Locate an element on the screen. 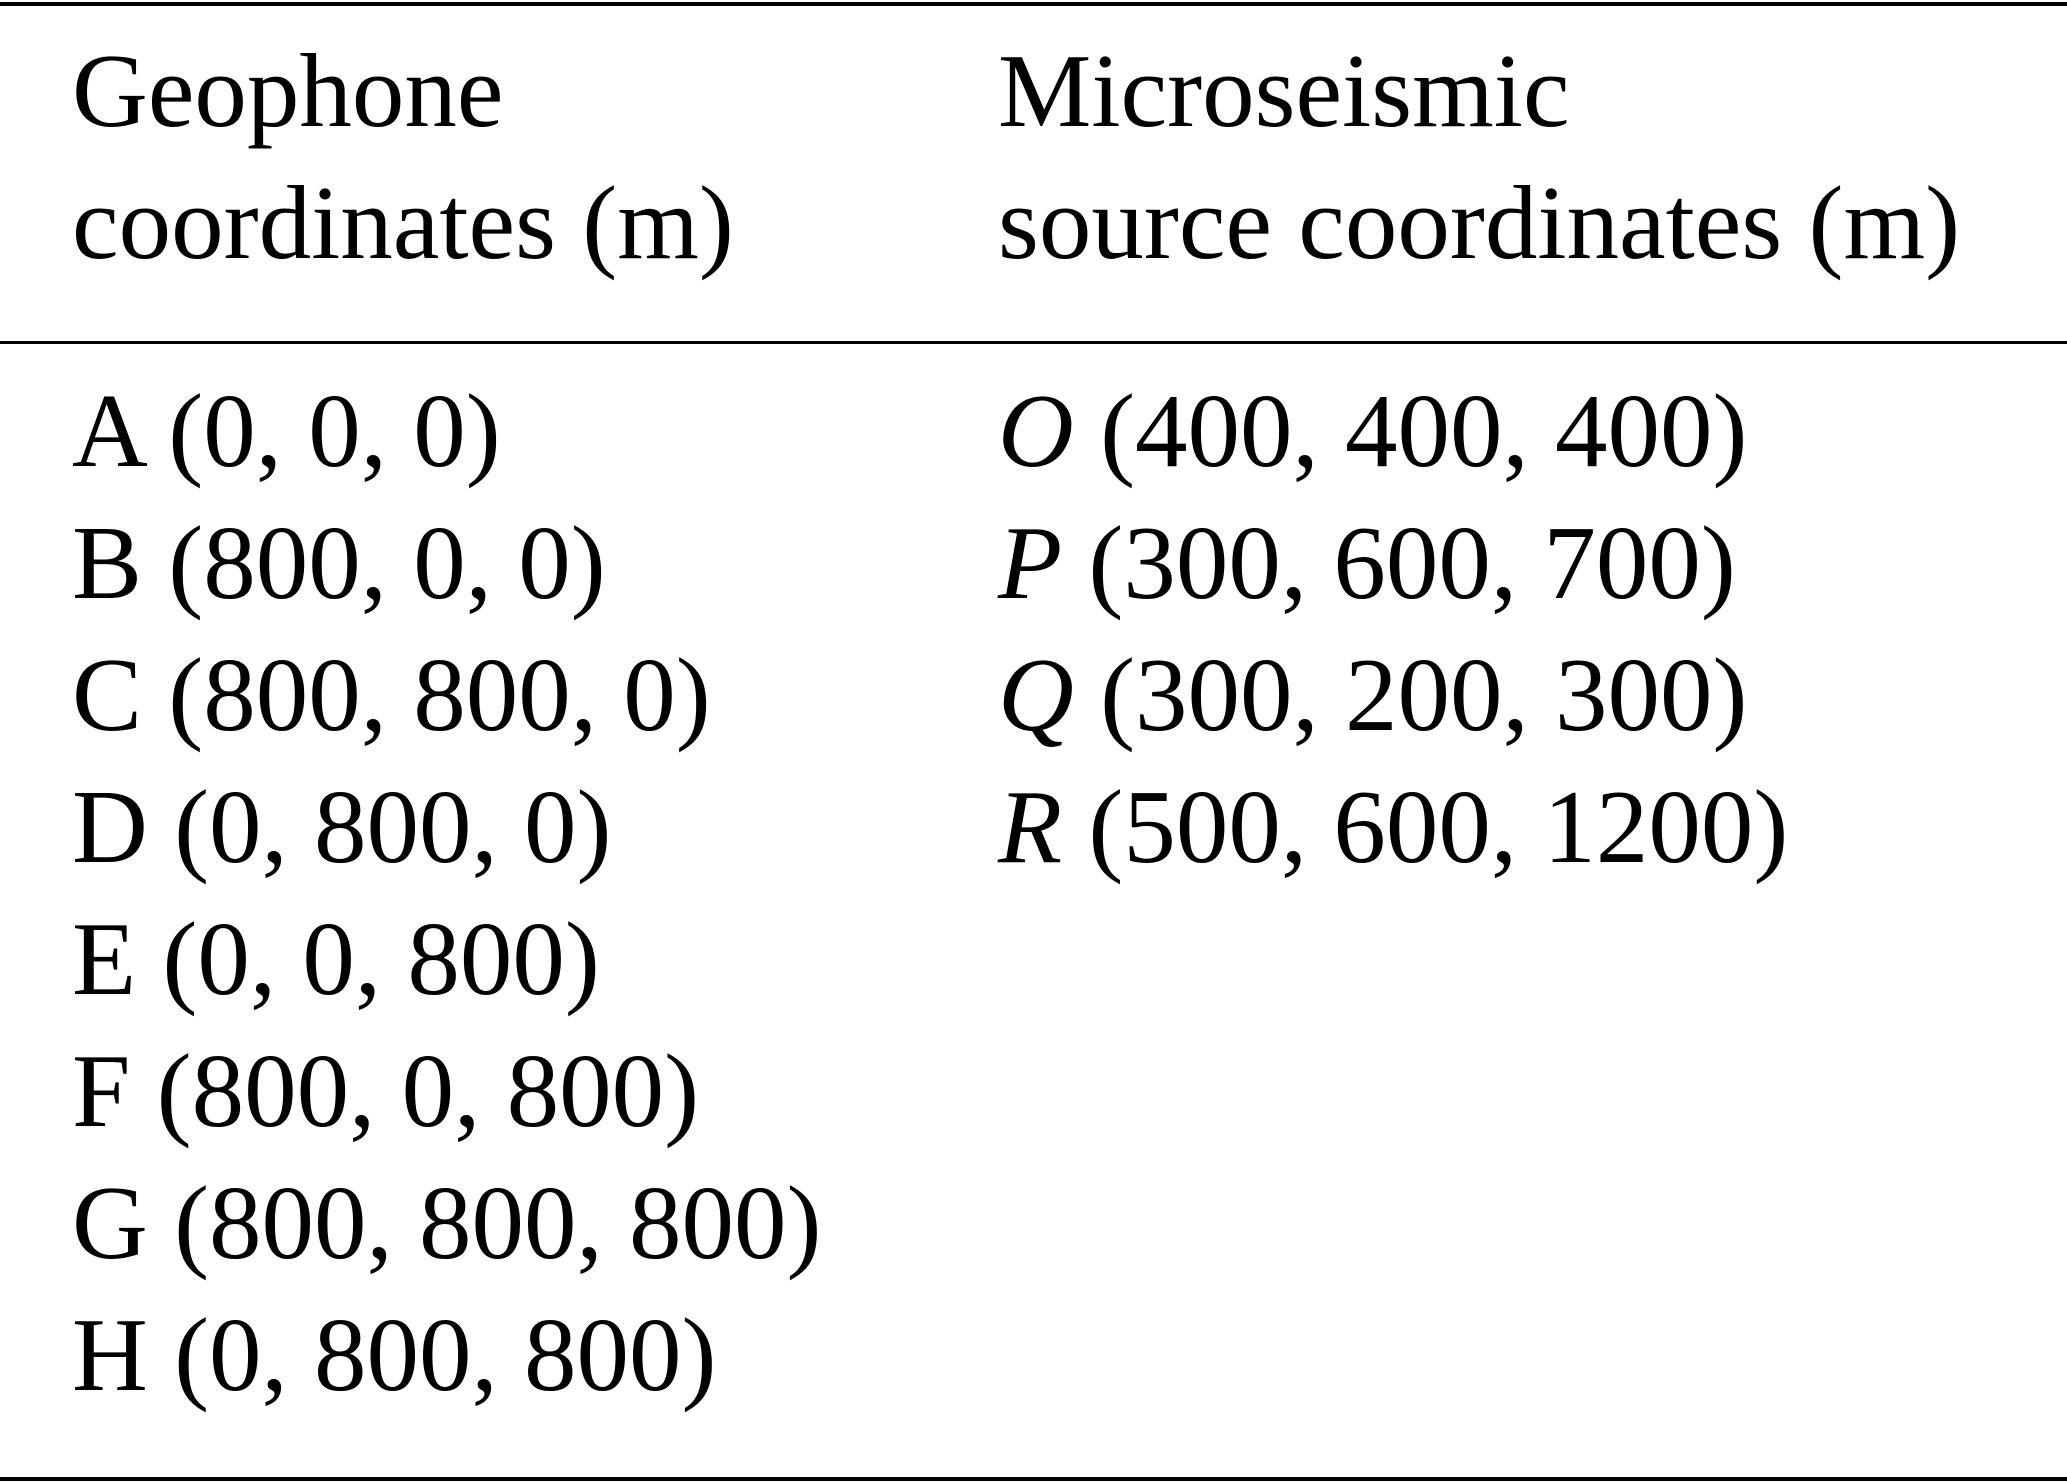 Image resolution: width=2067 pixels, height=1483 pixels. table-row: F (800, 0, 800) is located at coordinates (386, 1090).